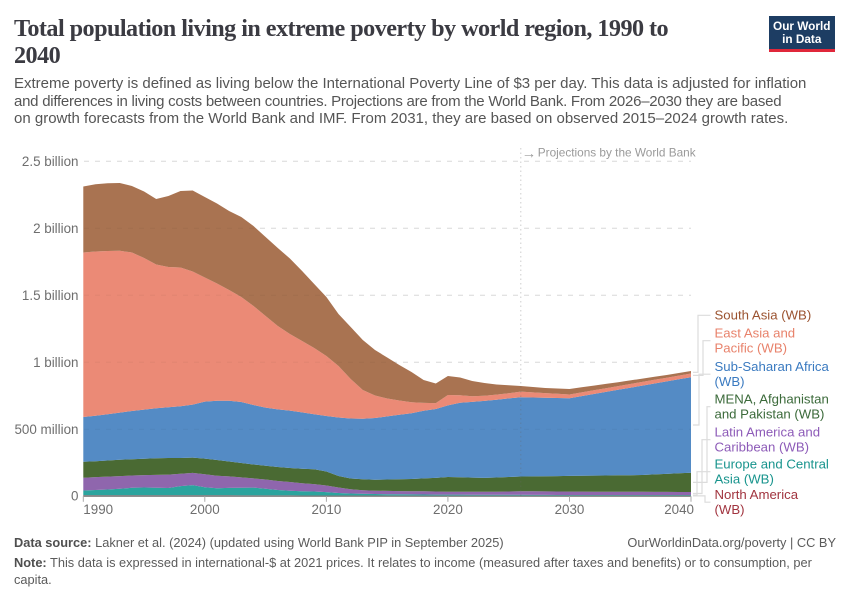 This screenshot has height=600, width=850. Describe the element at coordinates (570, 509) in the screenshot. I see `svg-text: 2030` at that location.